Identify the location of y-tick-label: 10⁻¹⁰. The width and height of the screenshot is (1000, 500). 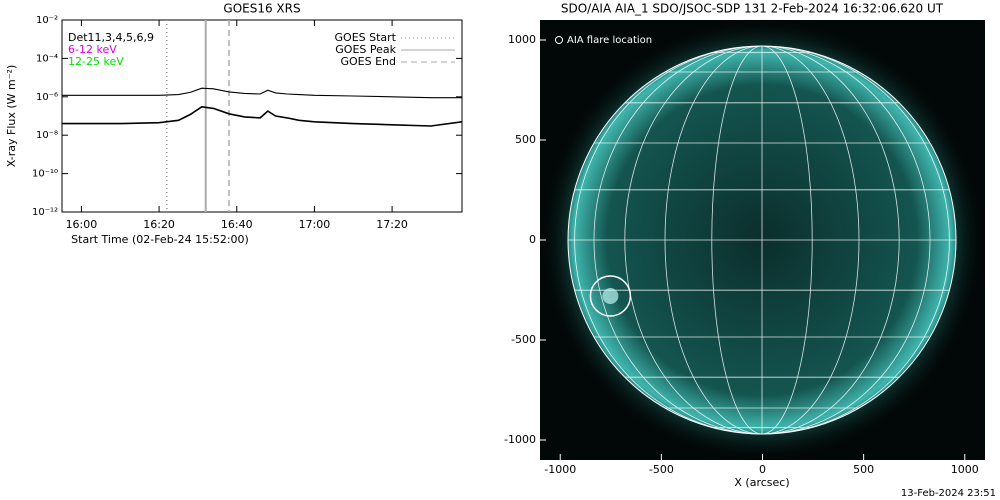
(45, 174).